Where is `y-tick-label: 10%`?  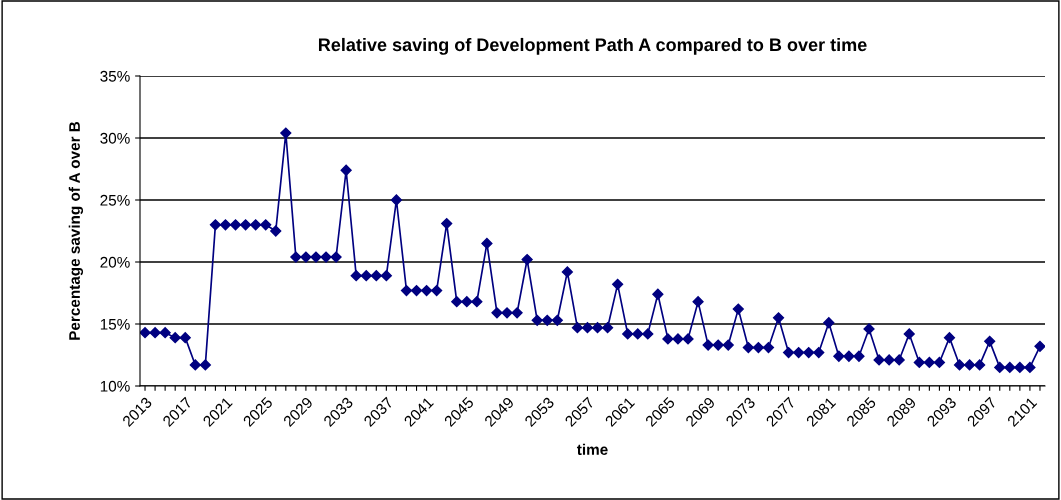
y-tick-label: 10% is located at coordinates (115, 386).